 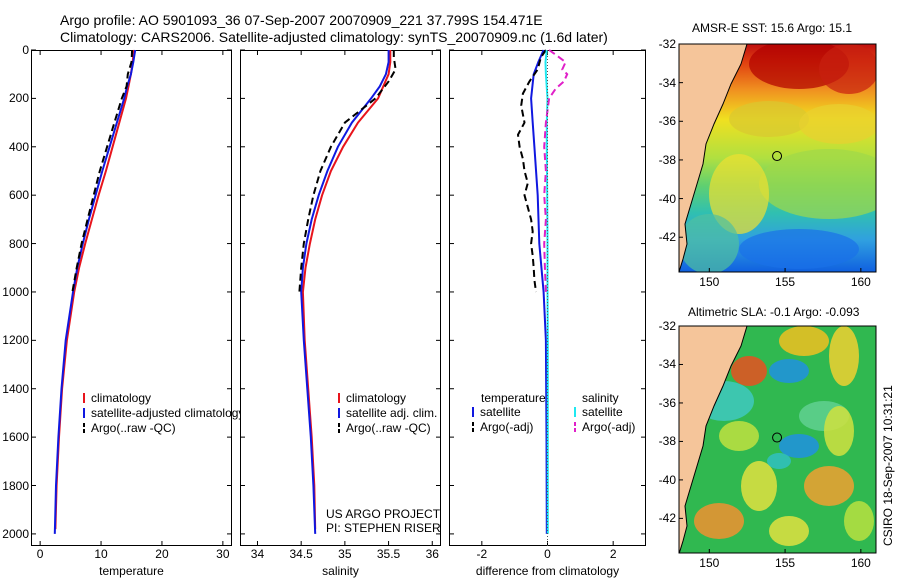 What do you see at coordinates (162, 554) in the screenshot?
I see `temperature-xtick-label: 20` at bounding box center [162, 554].